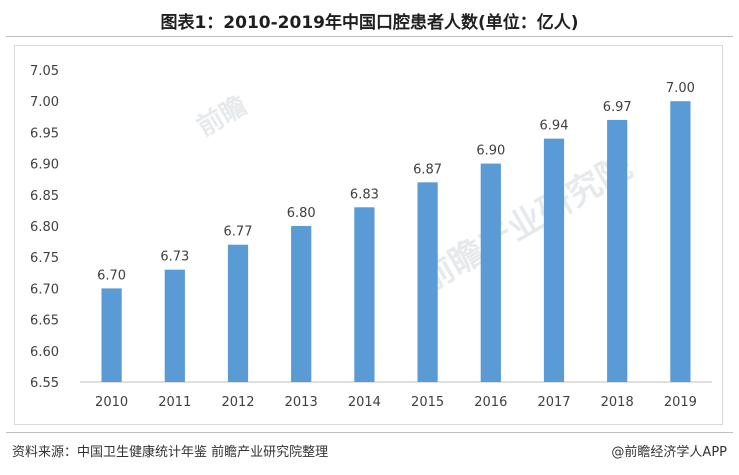 The image size is (739, 475). Describe the element at coordinates (44, 258) in the screenshot. I see `y-tick-label: 6.75` at that location.